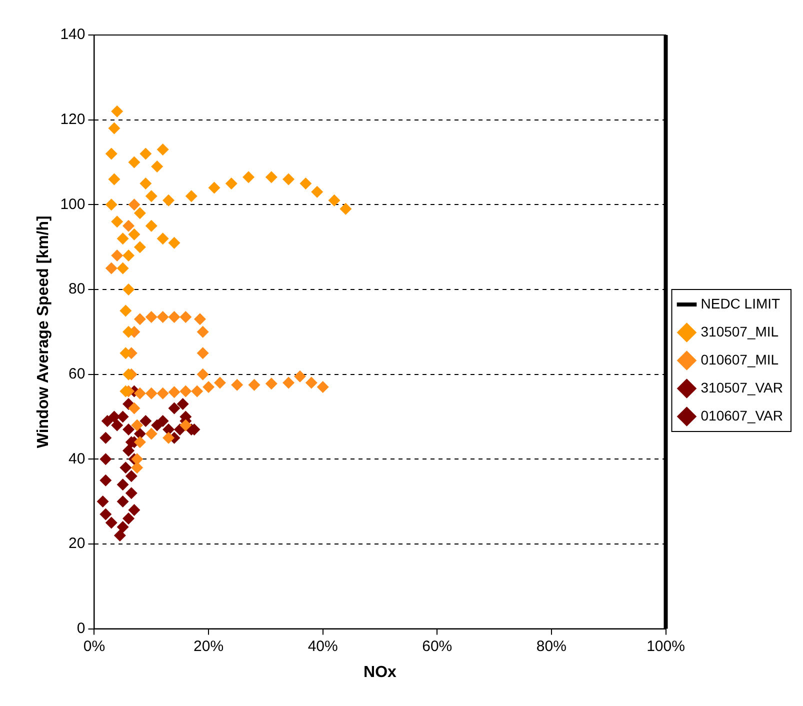 This screenshot has height=706, width=803. Describe the element at coordinates (43, 332) in the screenshot. I see `y-axis-title: Window Average Speed [km/h]` at that location.